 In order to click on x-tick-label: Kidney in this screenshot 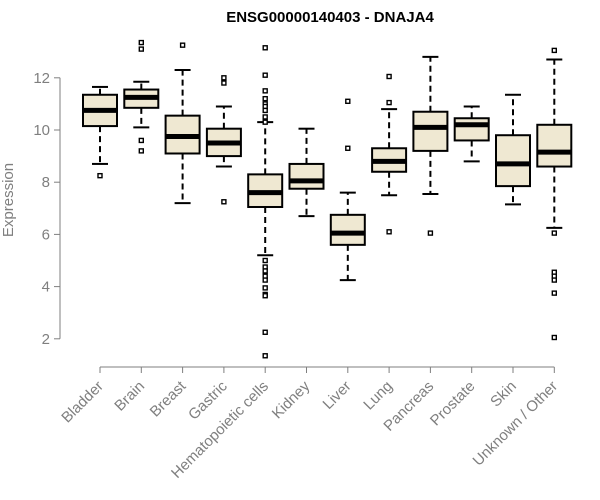, I will do `click(291, 399)`.